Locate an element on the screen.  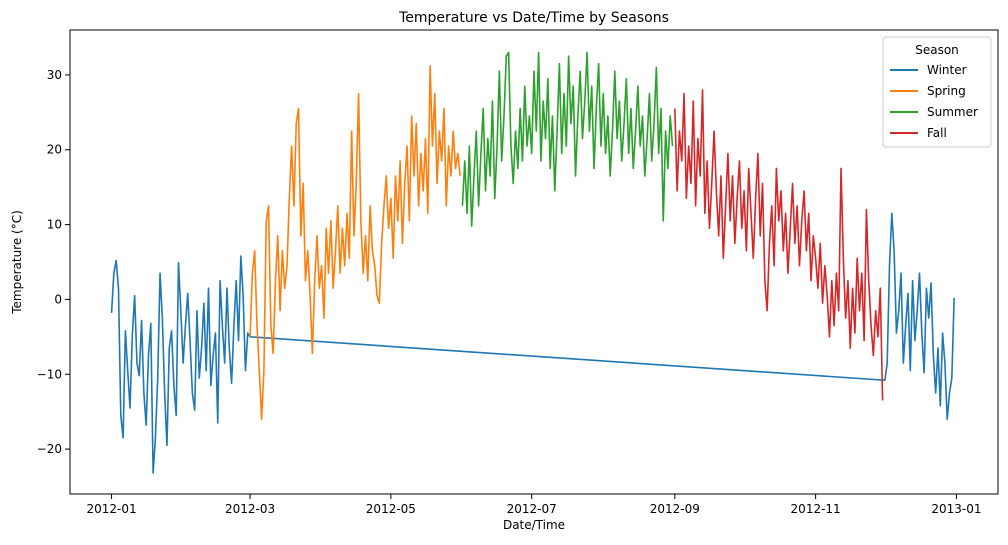
y-tick-label: −20 is located at coordinates (49, 449).